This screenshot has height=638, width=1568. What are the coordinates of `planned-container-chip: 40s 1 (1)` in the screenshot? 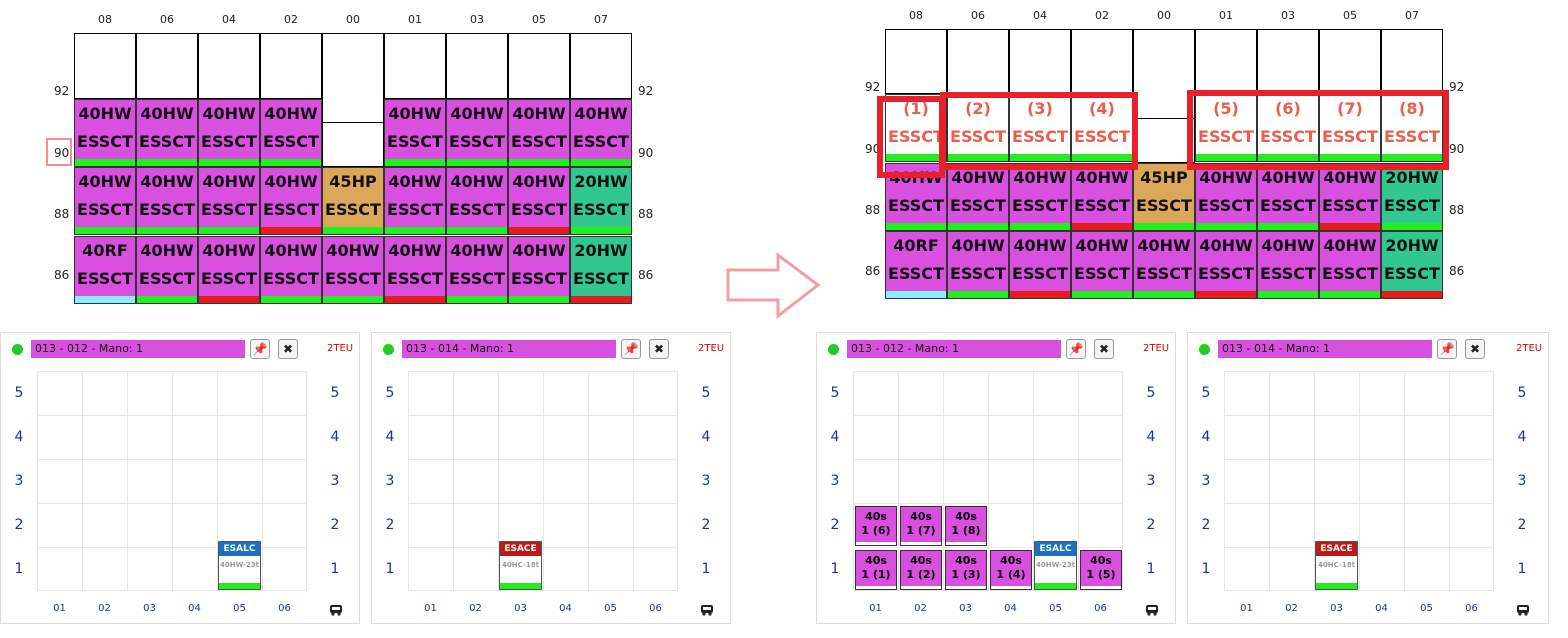 It's located at (876, 570).